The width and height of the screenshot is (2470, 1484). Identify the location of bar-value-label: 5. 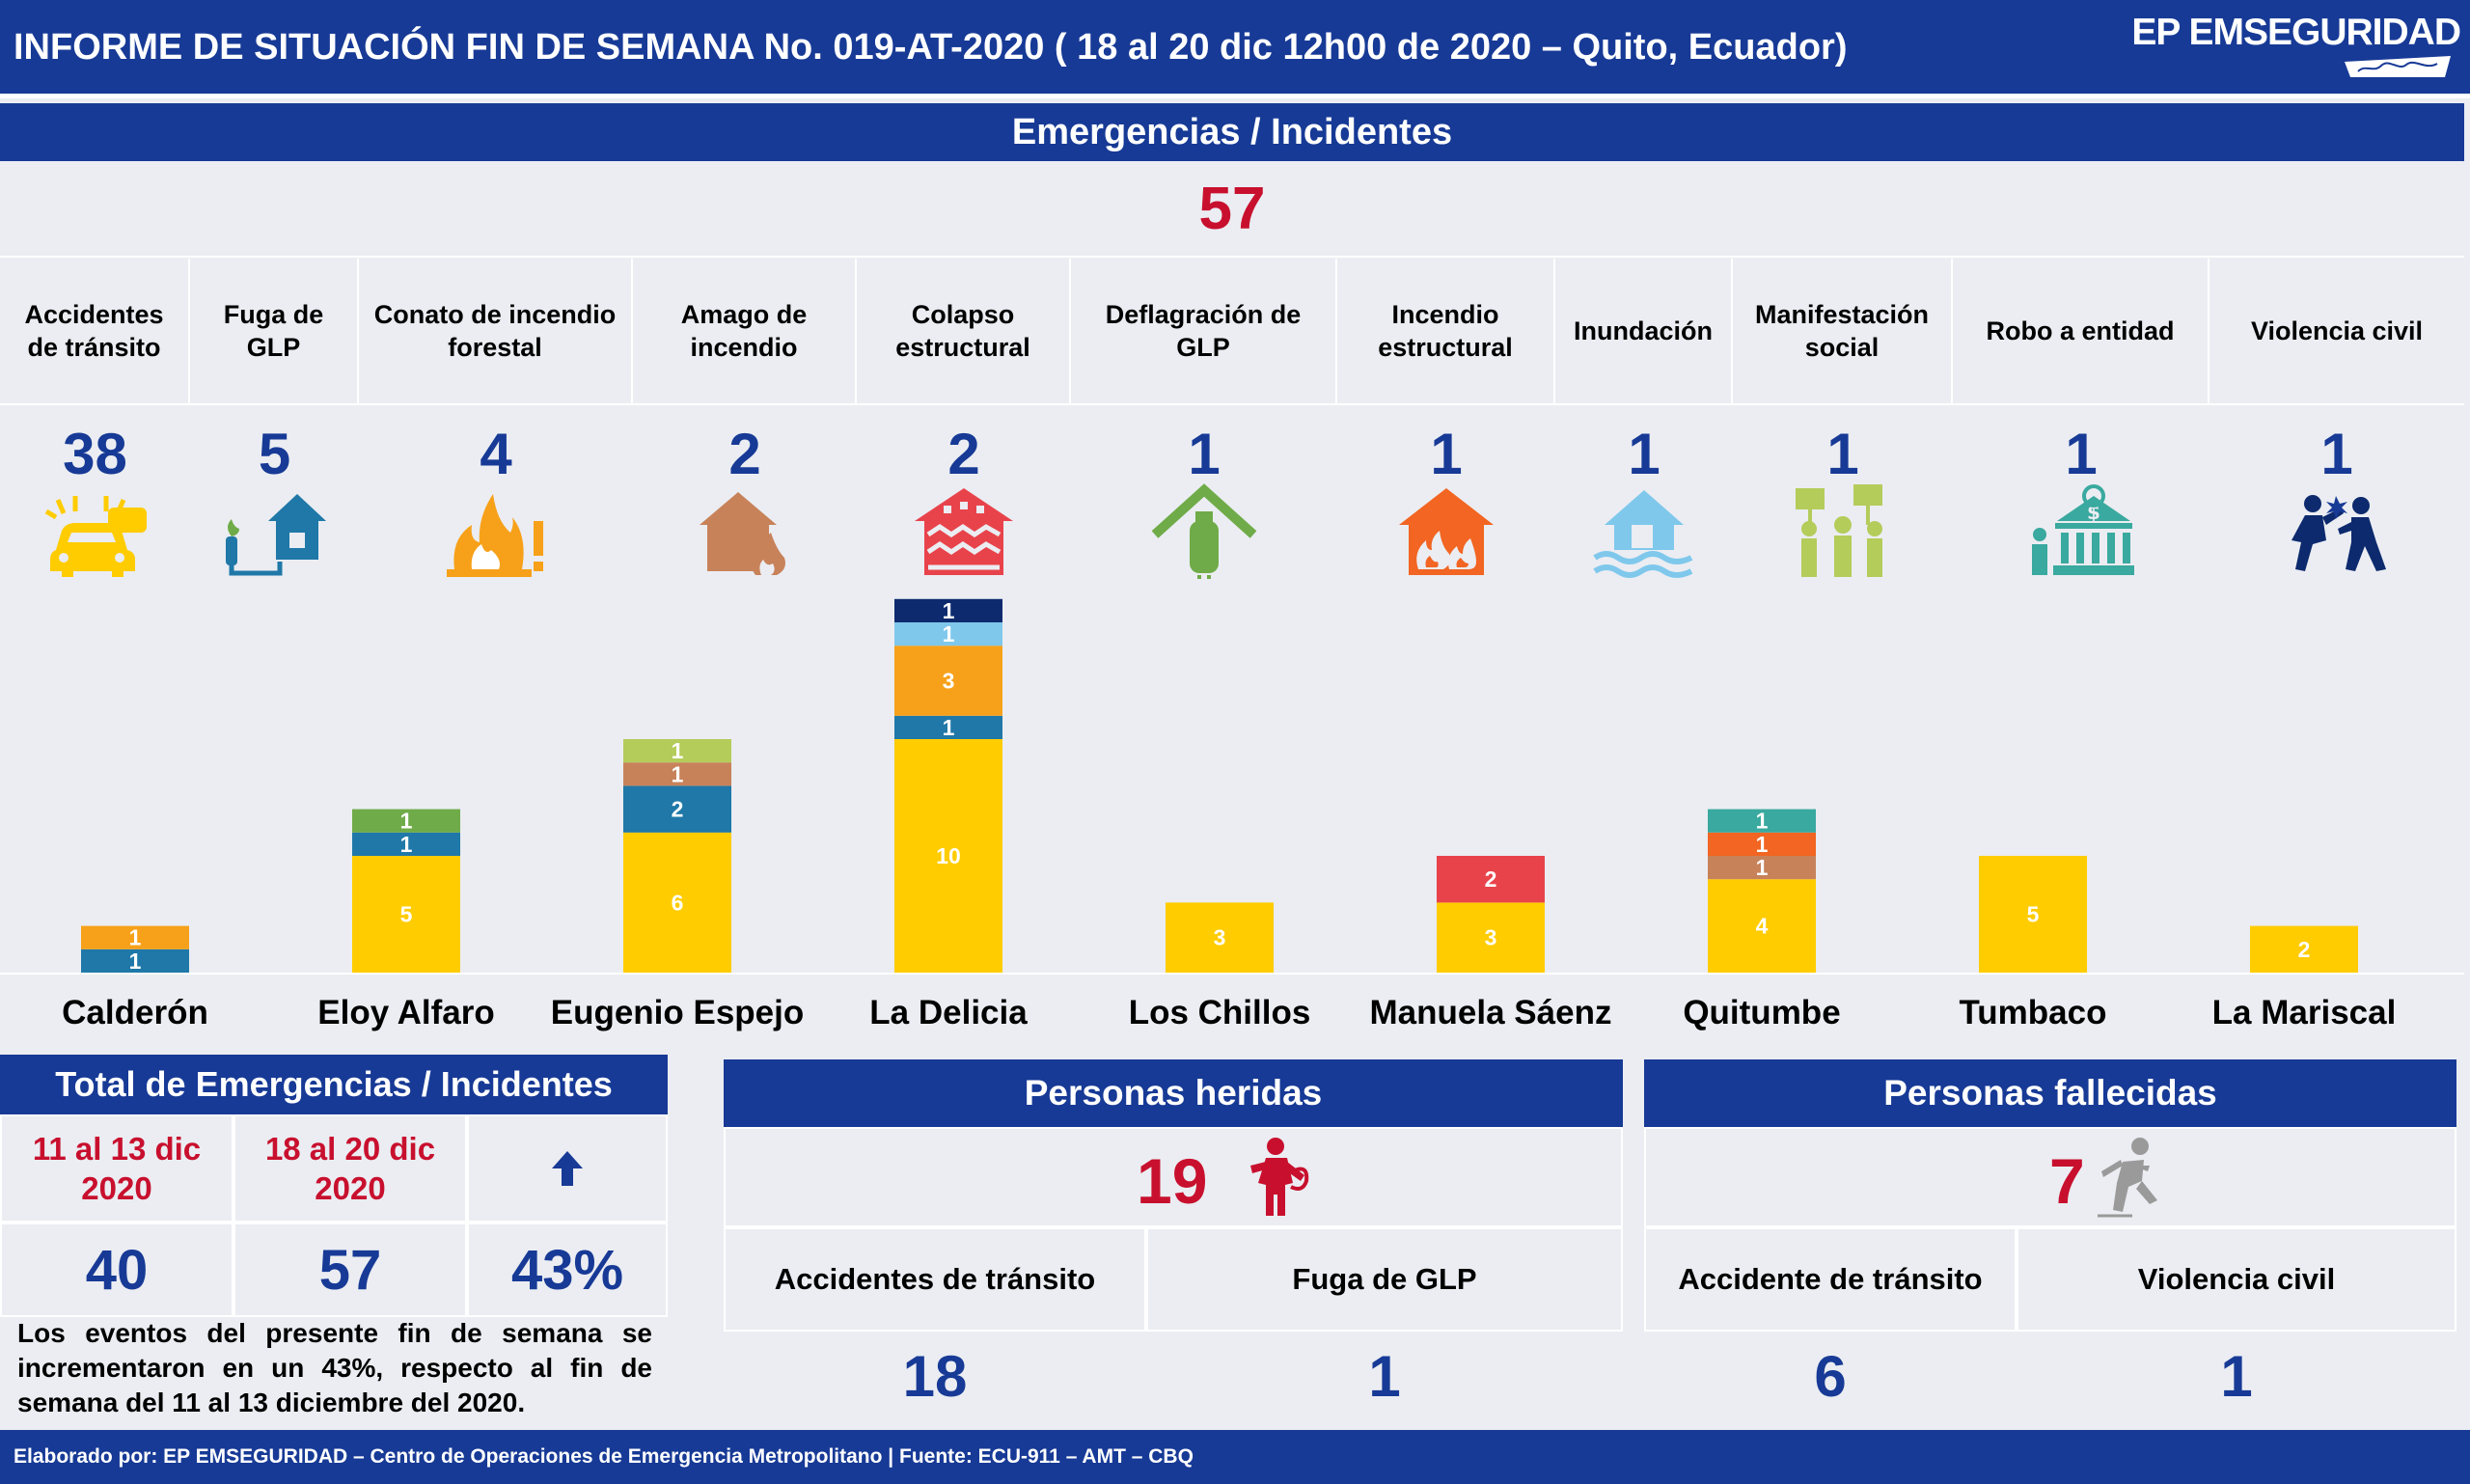
(2033, 914).